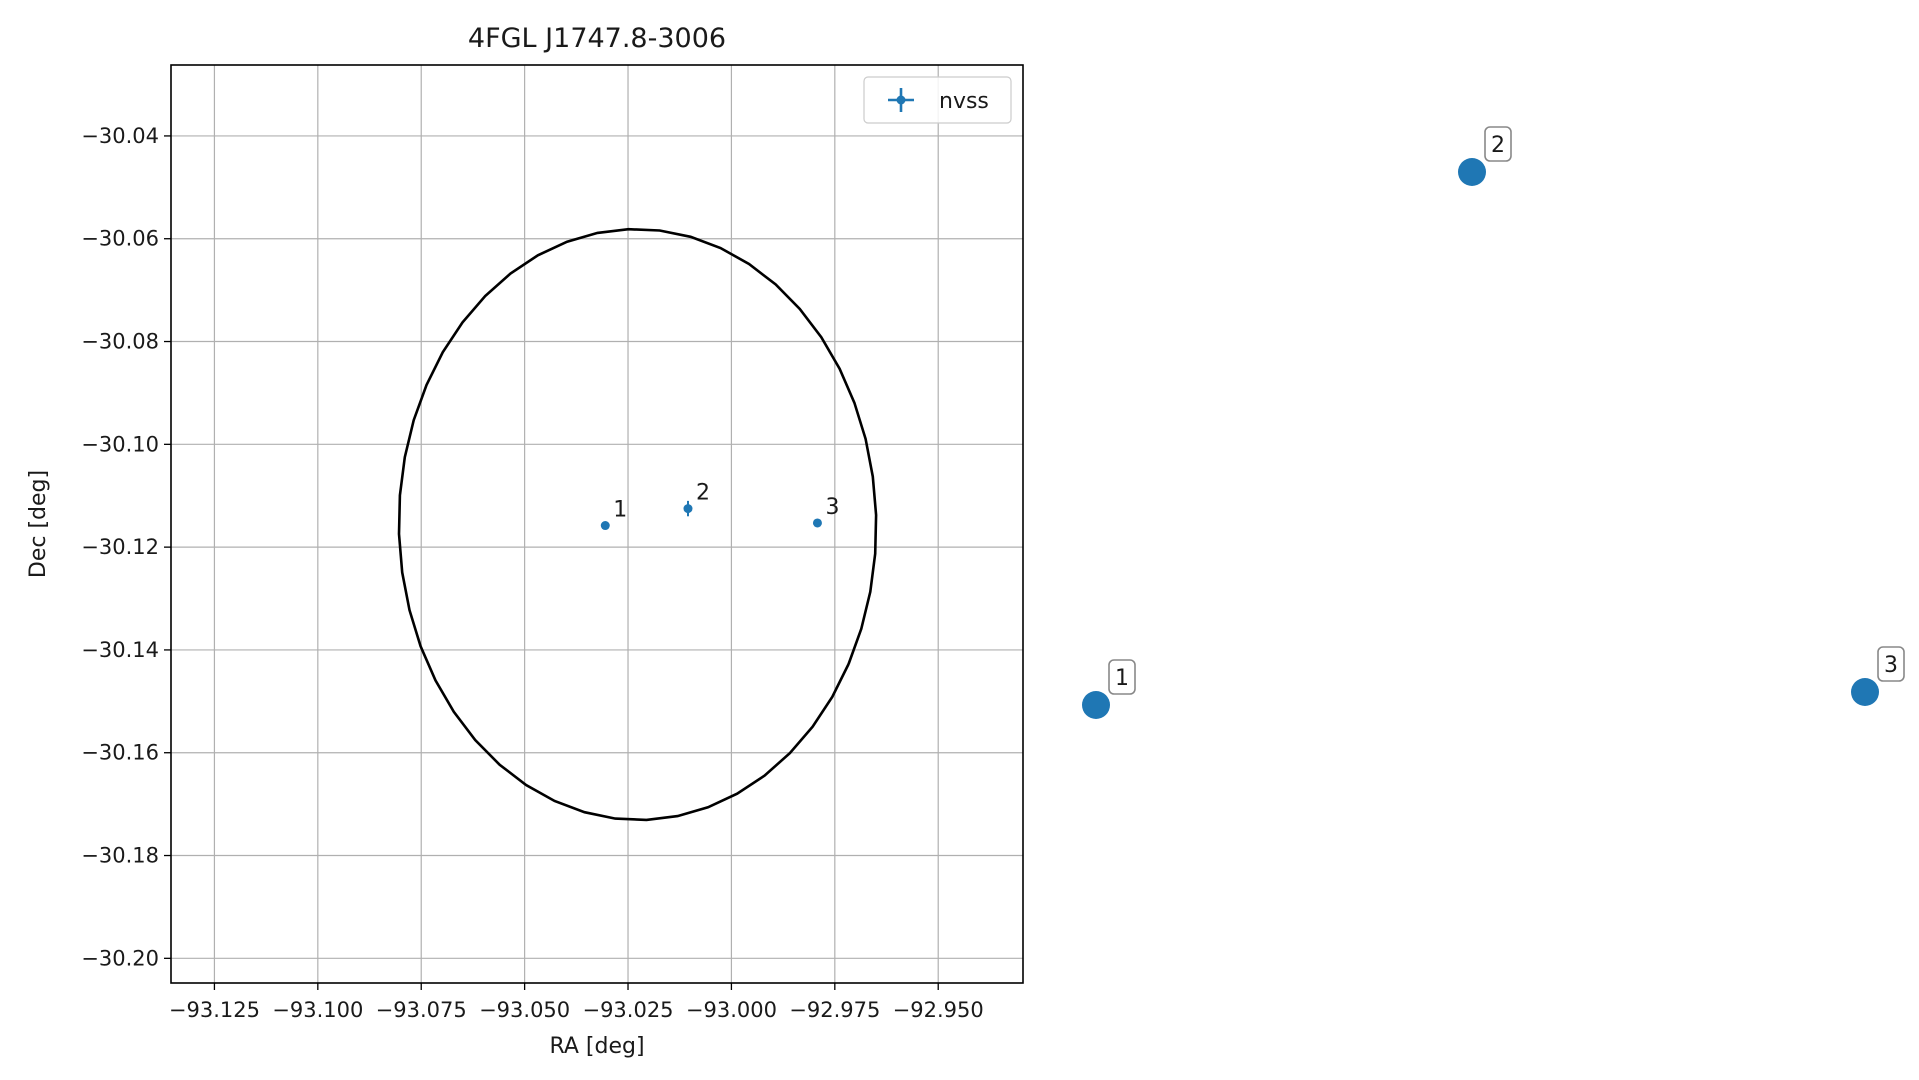  I want to click on inset-marker-1: 1, so click(1109, 689).